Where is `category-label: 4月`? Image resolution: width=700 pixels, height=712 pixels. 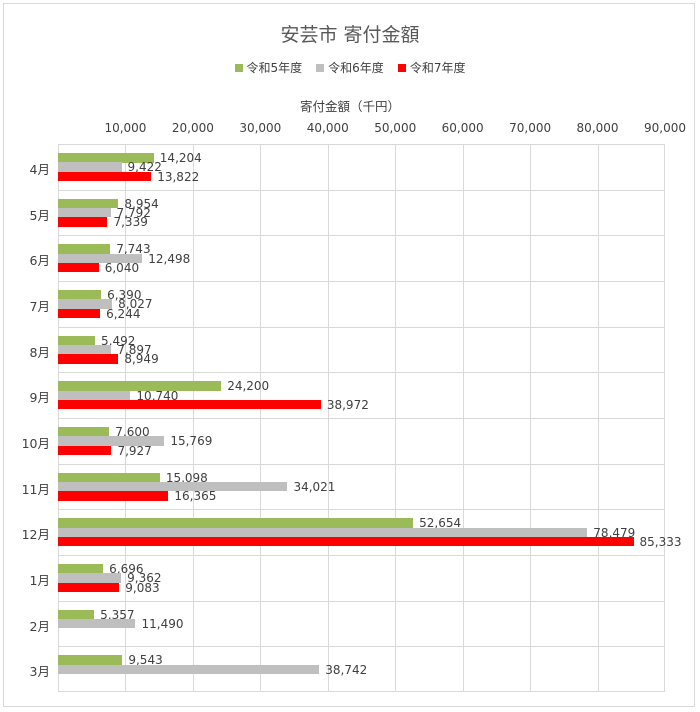 category-label: 4月 is located at coordinates (39, 169).